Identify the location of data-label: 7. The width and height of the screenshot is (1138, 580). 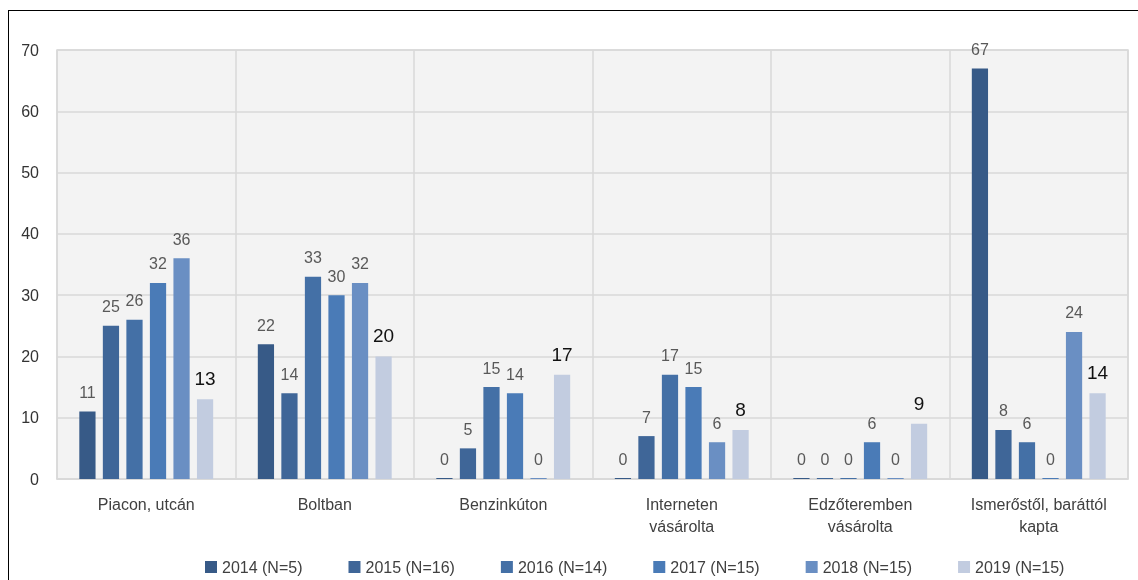
(646, 417).